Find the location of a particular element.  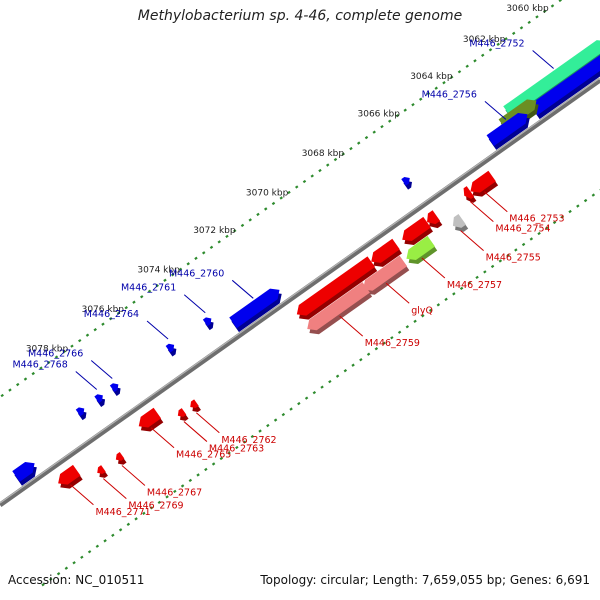

kbp-label: 3068 kbp is located at coordinates (323, 154).